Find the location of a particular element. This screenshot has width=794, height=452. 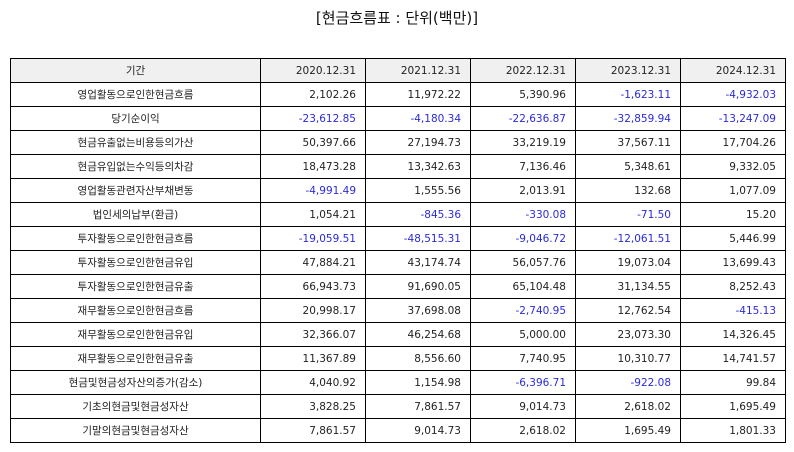

table-cell: 27,194.73 is located at coordinates (418, 142).